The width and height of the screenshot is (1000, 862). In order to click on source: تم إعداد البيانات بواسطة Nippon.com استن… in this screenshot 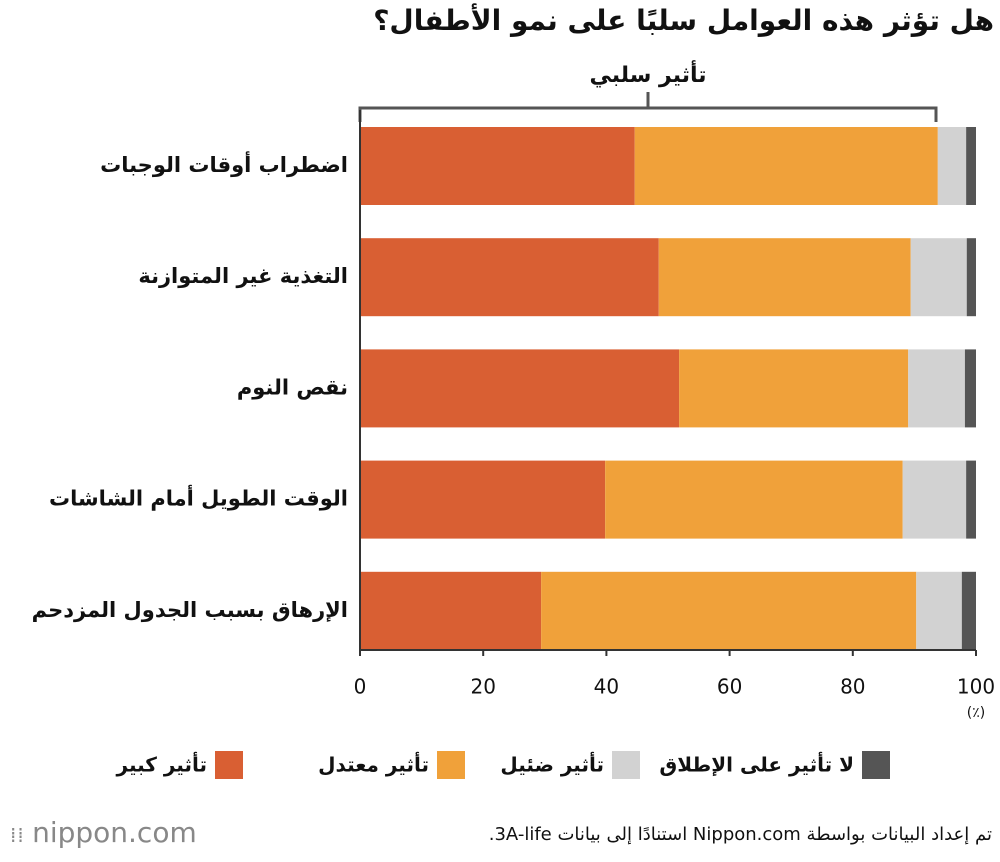, I will do `click(740, 834)`.